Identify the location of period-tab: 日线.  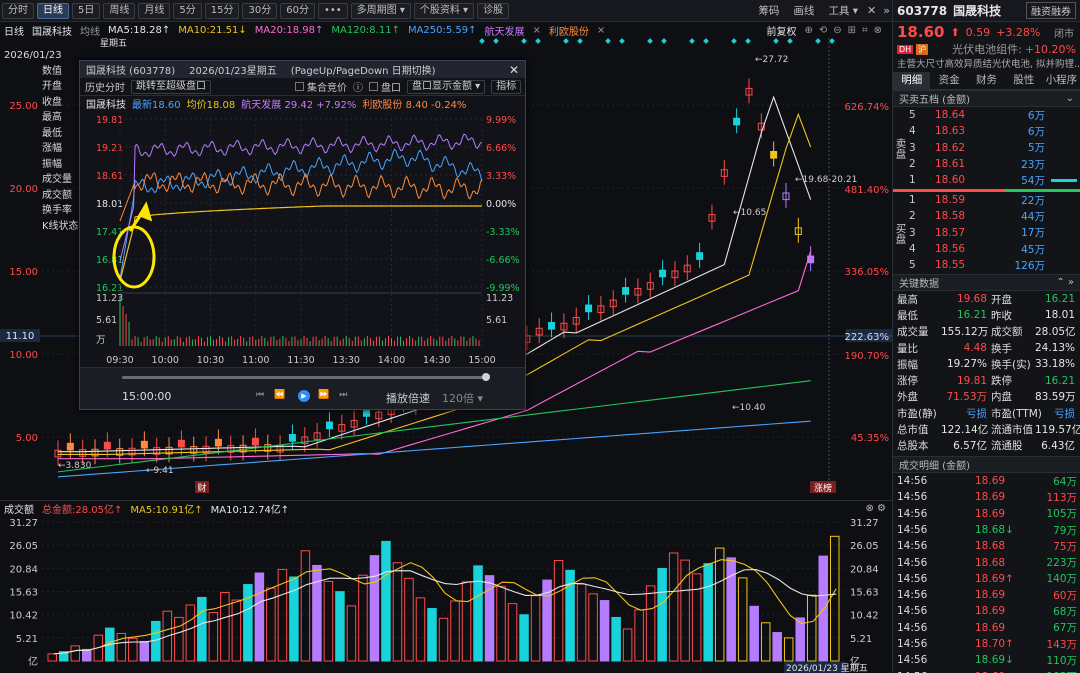
(53, 10).